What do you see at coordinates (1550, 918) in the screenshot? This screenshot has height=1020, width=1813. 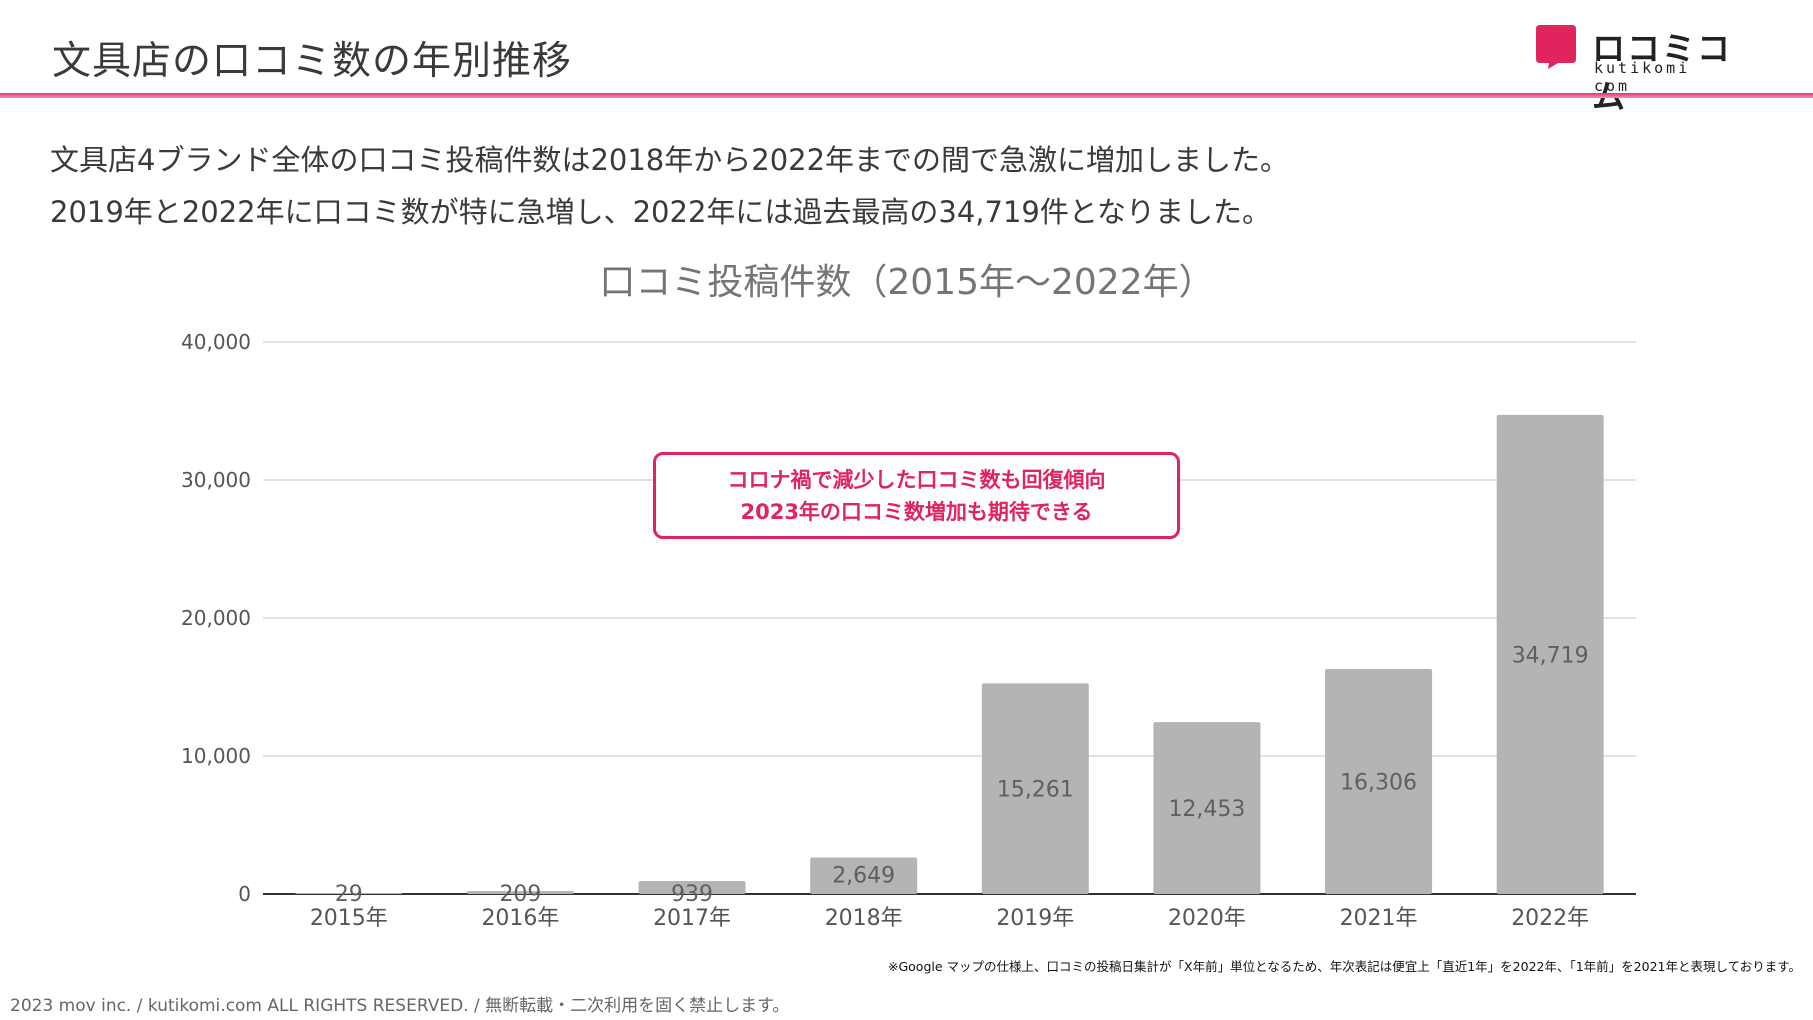 I see `x-tick-label: 2022年` at bounding box center [1550, 918].